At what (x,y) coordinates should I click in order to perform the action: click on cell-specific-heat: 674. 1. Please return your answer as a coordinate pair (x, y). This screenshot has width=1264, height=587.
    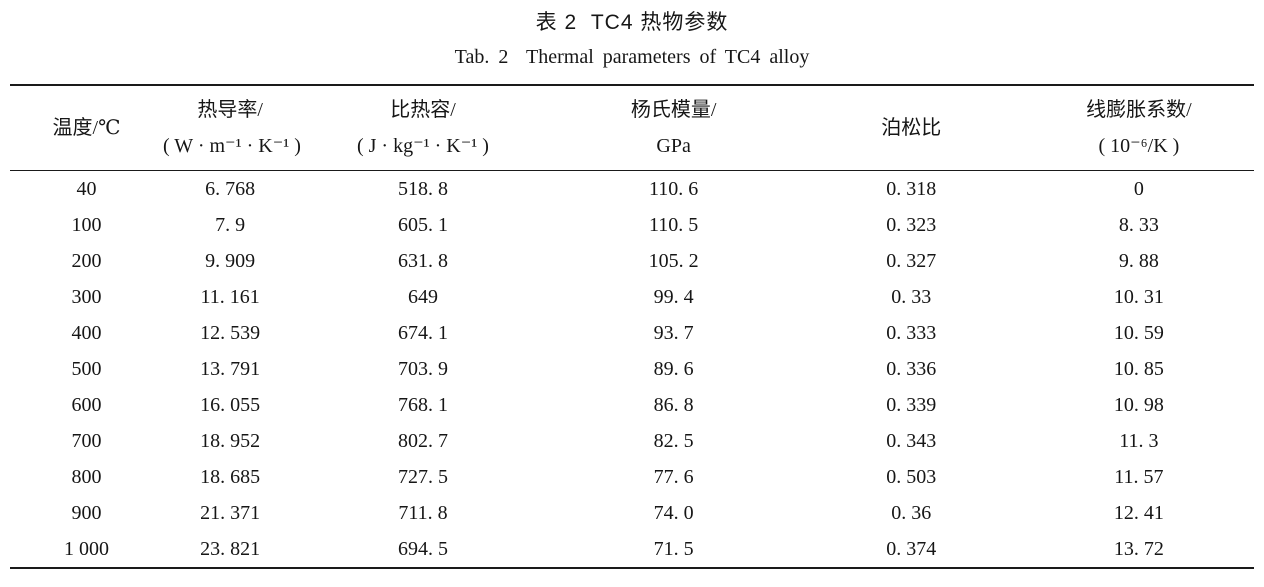
    Looking at the image, I should click on (422, 332).